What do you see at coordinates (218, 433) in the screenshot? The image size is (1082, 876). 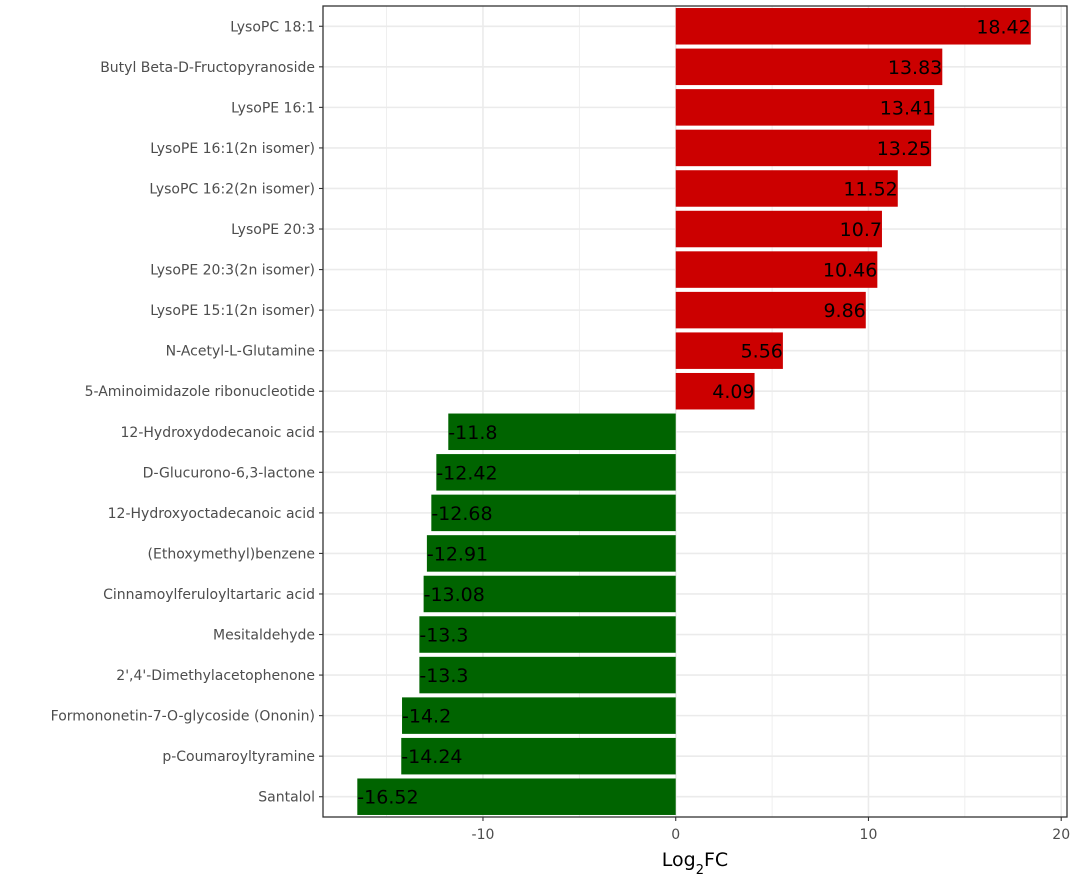 I see `category-label: 12-Hydroxydodecanoic acid` at bounding box center [218, 433].